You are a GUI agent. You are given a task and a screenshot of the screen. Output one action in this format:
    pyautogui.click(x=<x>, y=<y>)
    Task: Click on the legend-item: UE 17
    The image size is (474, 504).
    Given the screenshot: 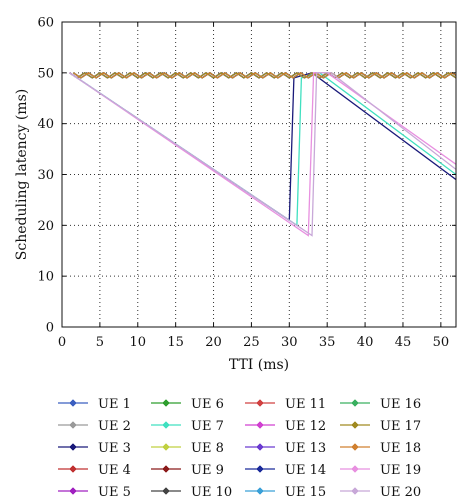 What is the action you would take?
    pyautogui.click(x=380, y=426)
    